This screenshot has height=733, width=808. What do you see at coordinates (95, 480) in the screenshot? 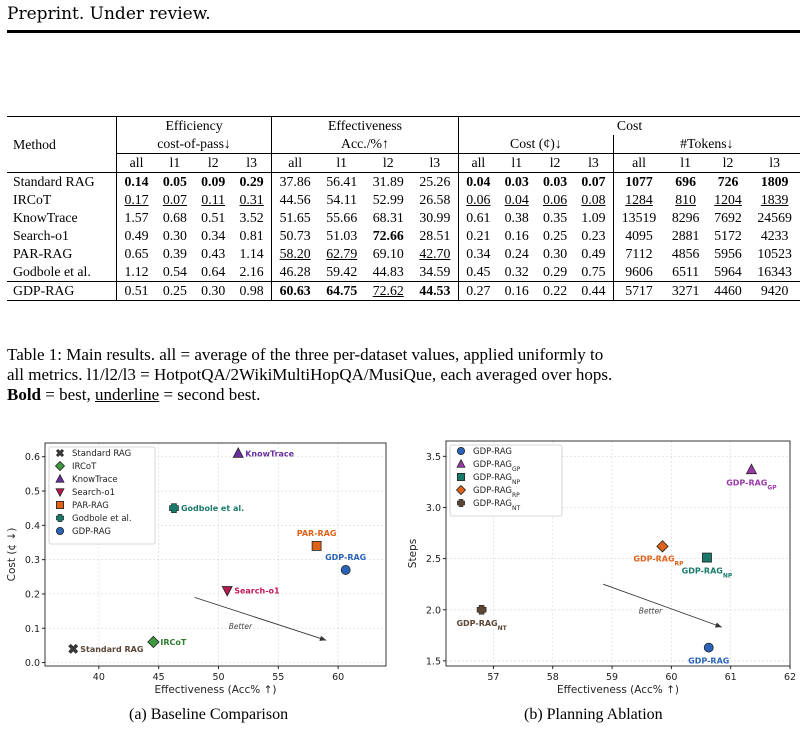
I see `legend-entry: KnowTrace` at bounding box center [95, 480].